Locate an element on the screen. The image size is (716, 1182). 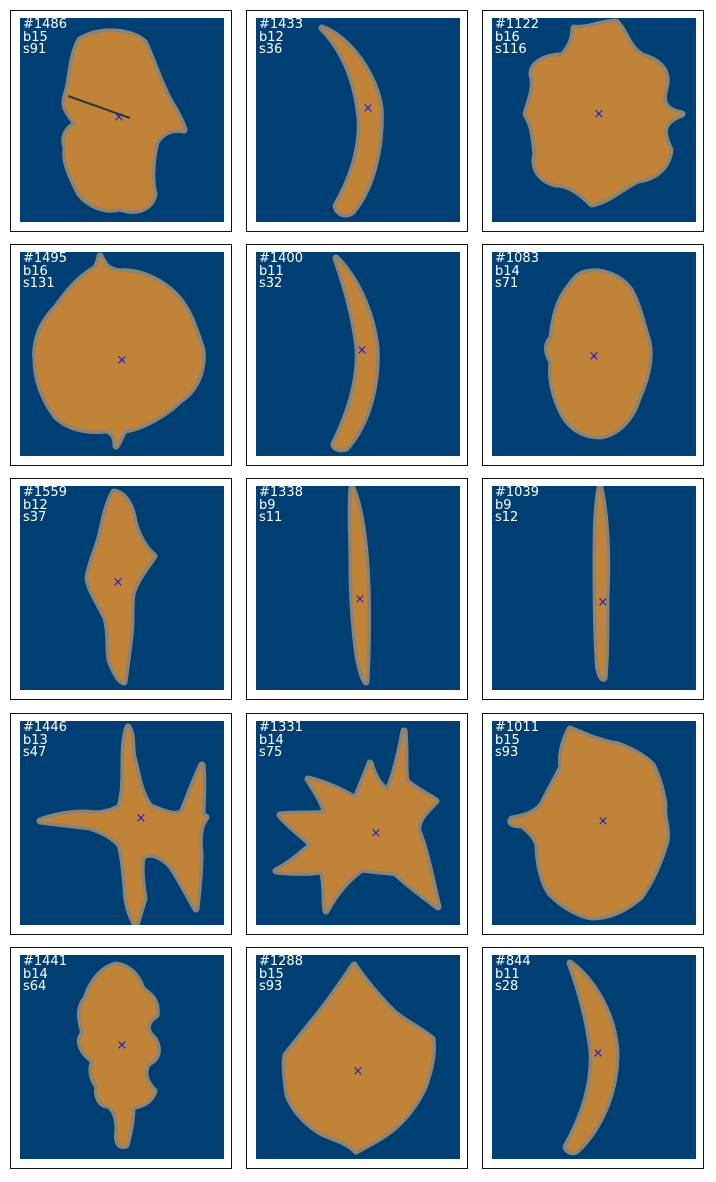
panel-id-text: #1039 is located at coordinates (517, 493).